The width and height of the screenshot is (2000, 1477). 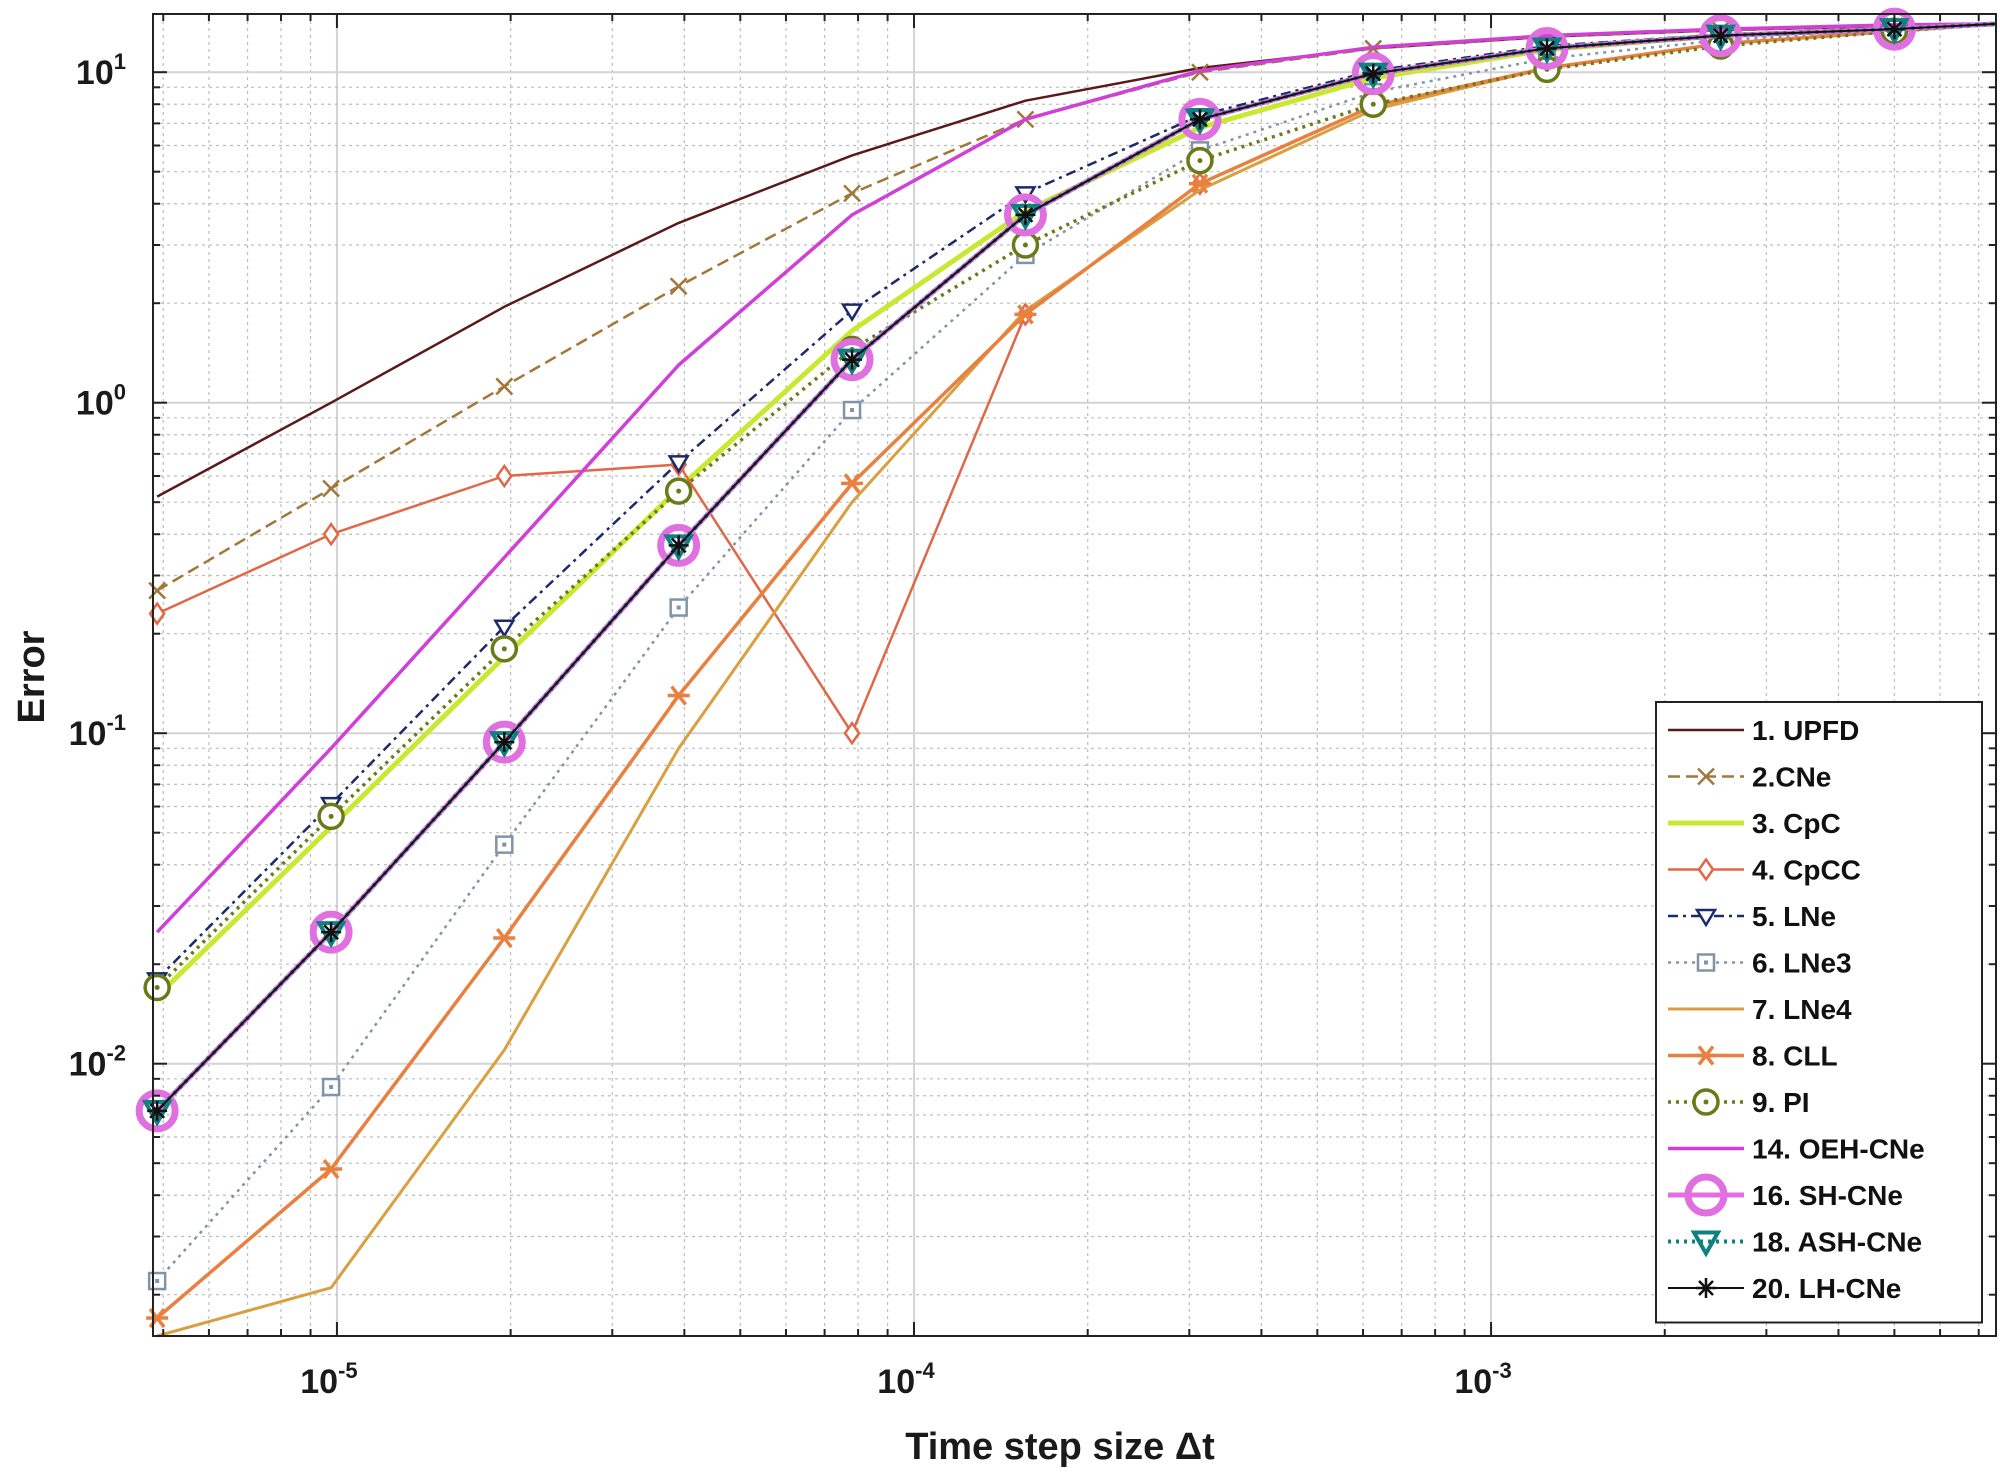 I want to click on legend-label: 7. LNe4, so click(x=1802, y=1009).